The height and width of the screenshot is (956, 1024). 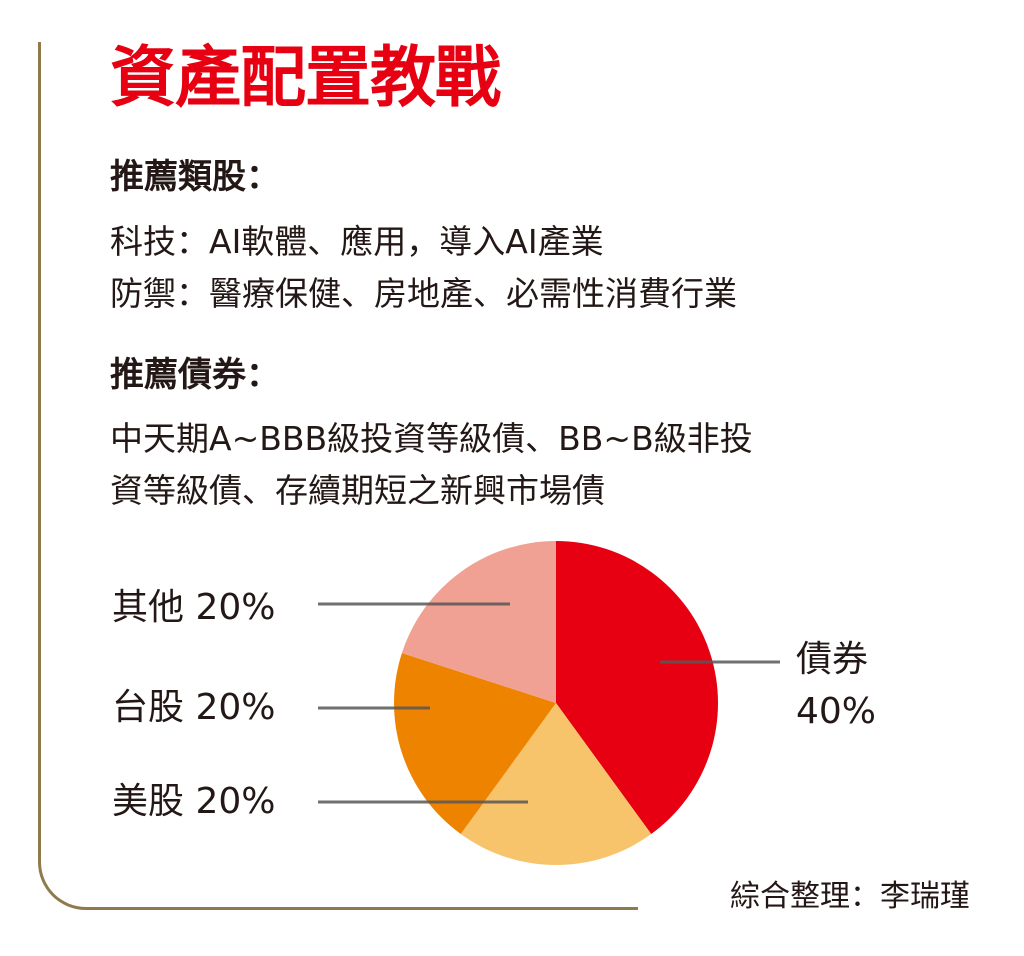 What do you see at coordinates (475, 743) in the screenshot?
I see `slice-taiwan-stocks` at bounding box center [475, 743].